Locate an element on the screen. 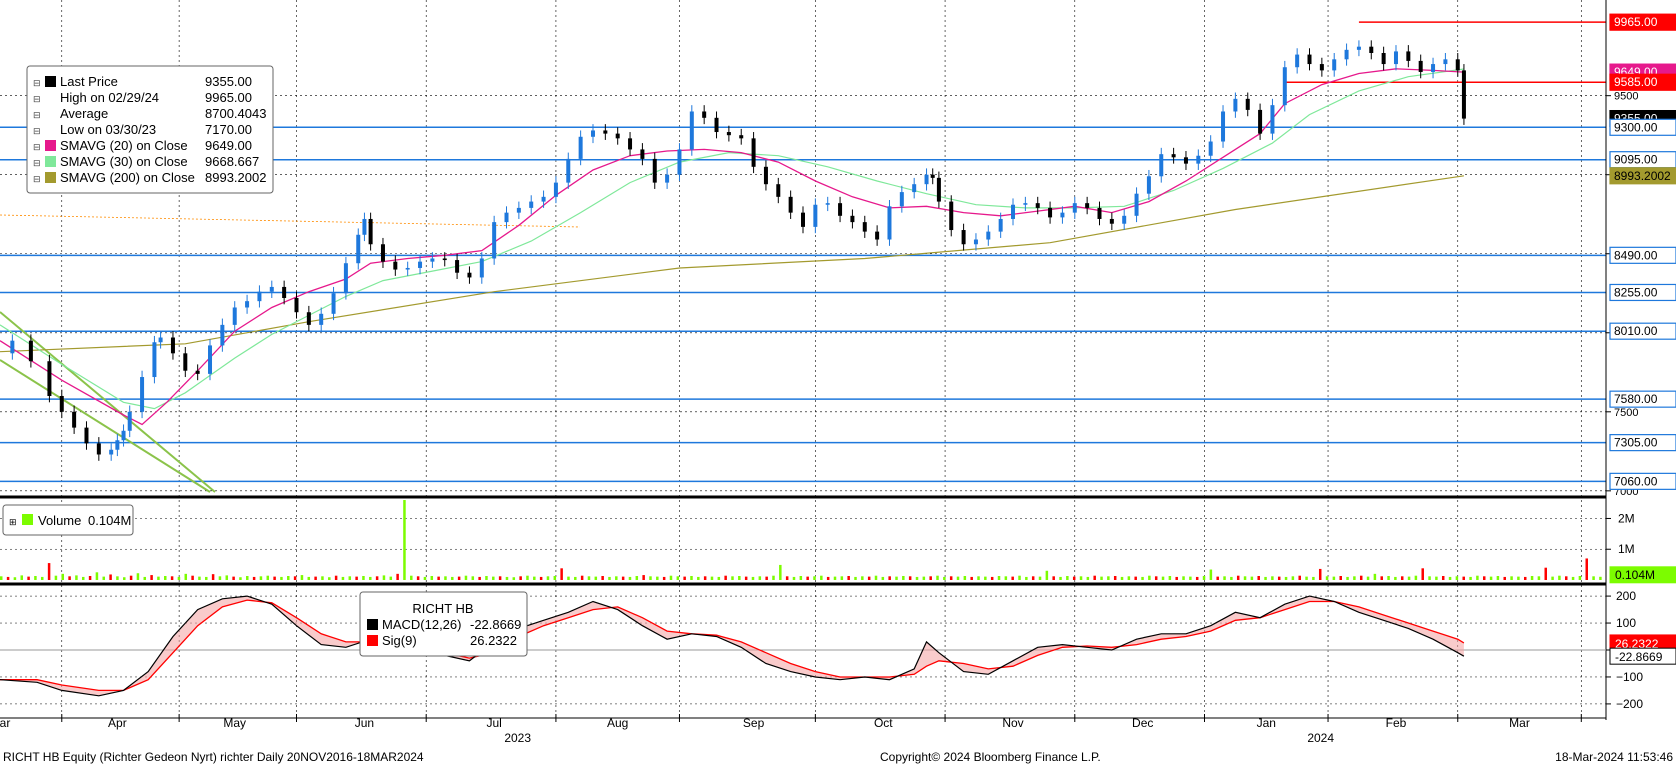  volume-bars is located at coordinates (801, 540).